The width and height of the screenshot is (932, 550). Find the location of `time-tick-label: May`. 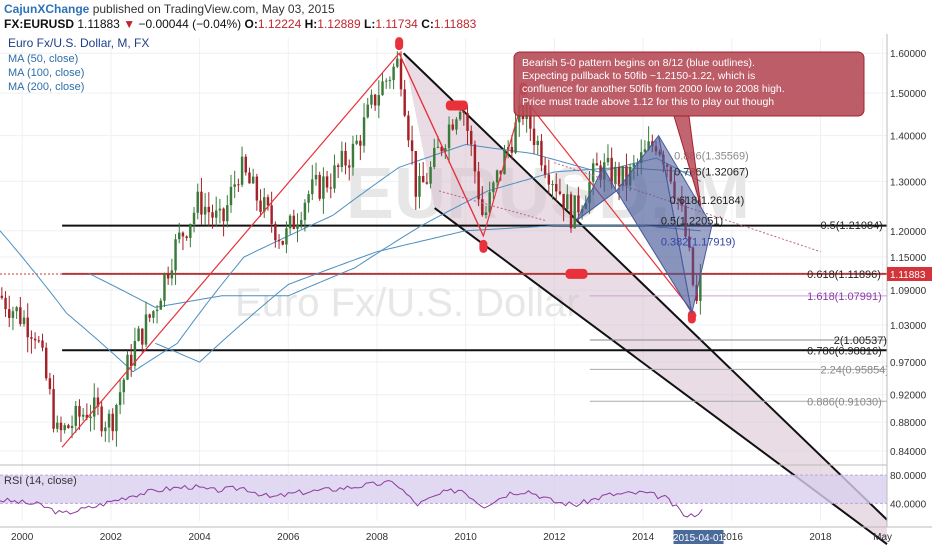

time-tick-label: May is located at coordinates (882, 537).